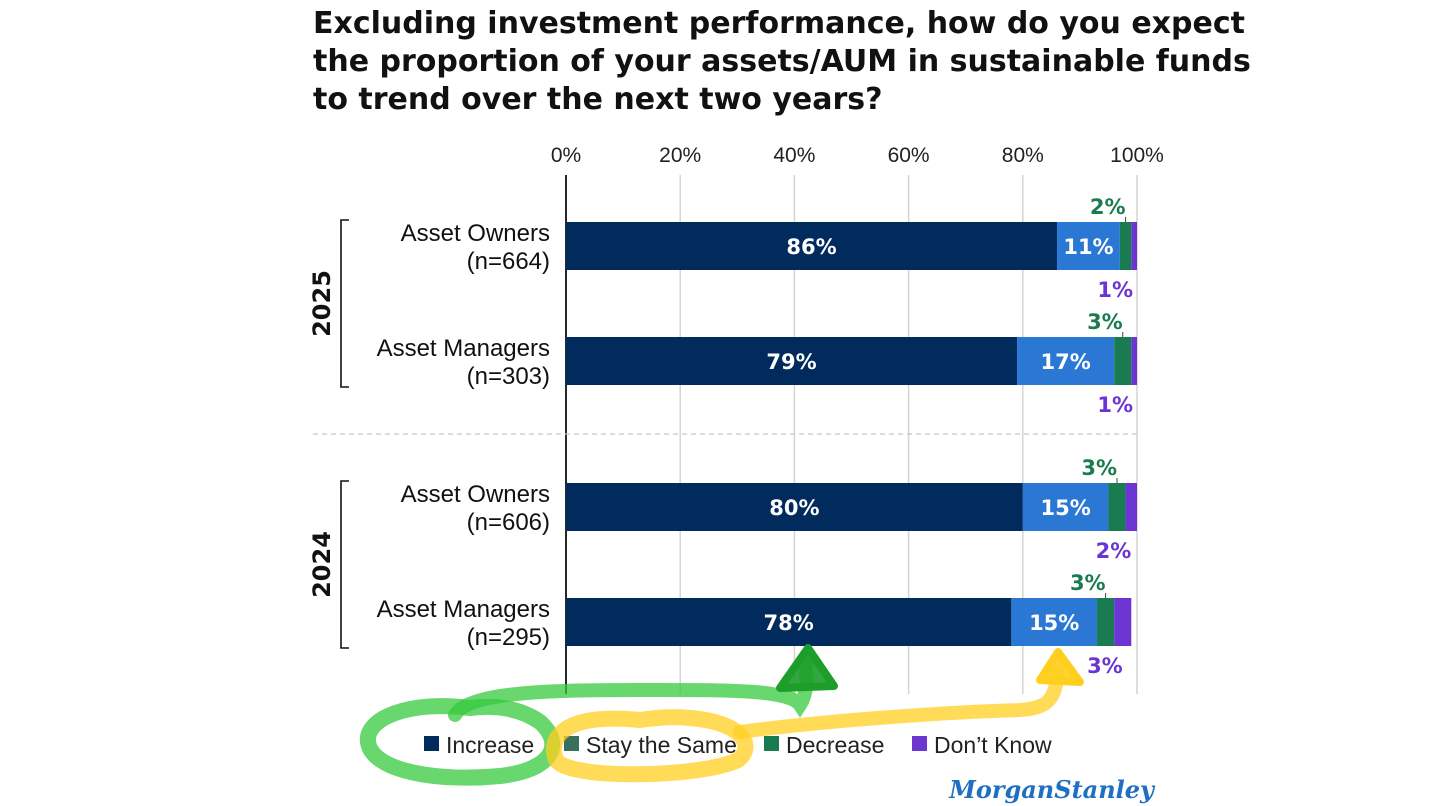 The width and height of the screenshot is (1456, 806). Describe the element at coordinates (631, 687) in the screenshot. I see `green-line-annotation` at that location.